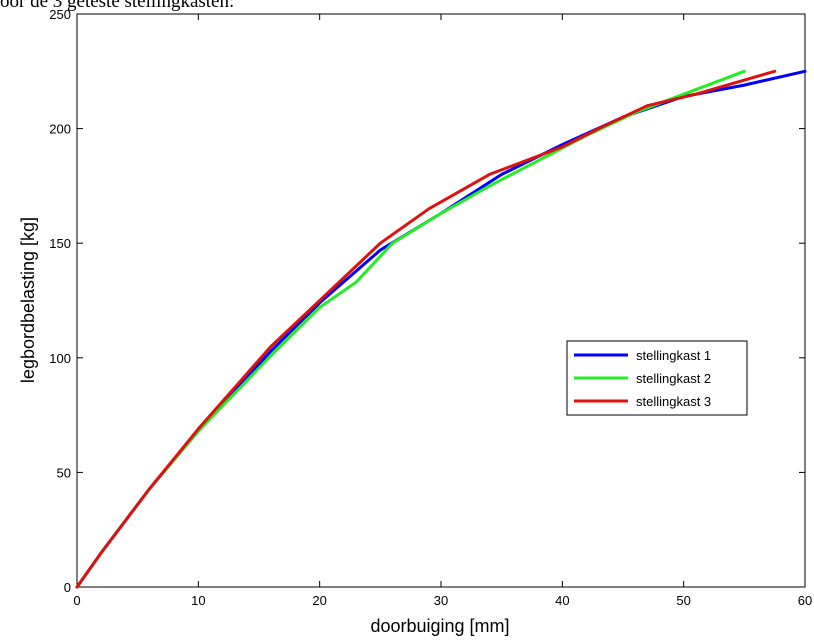 The width and height of the screenshot is (814, 642). Describe the element at coordinates (439, 626) in the screenshot. I see `x-axis-label: doorbuiging [mm]` at that location.